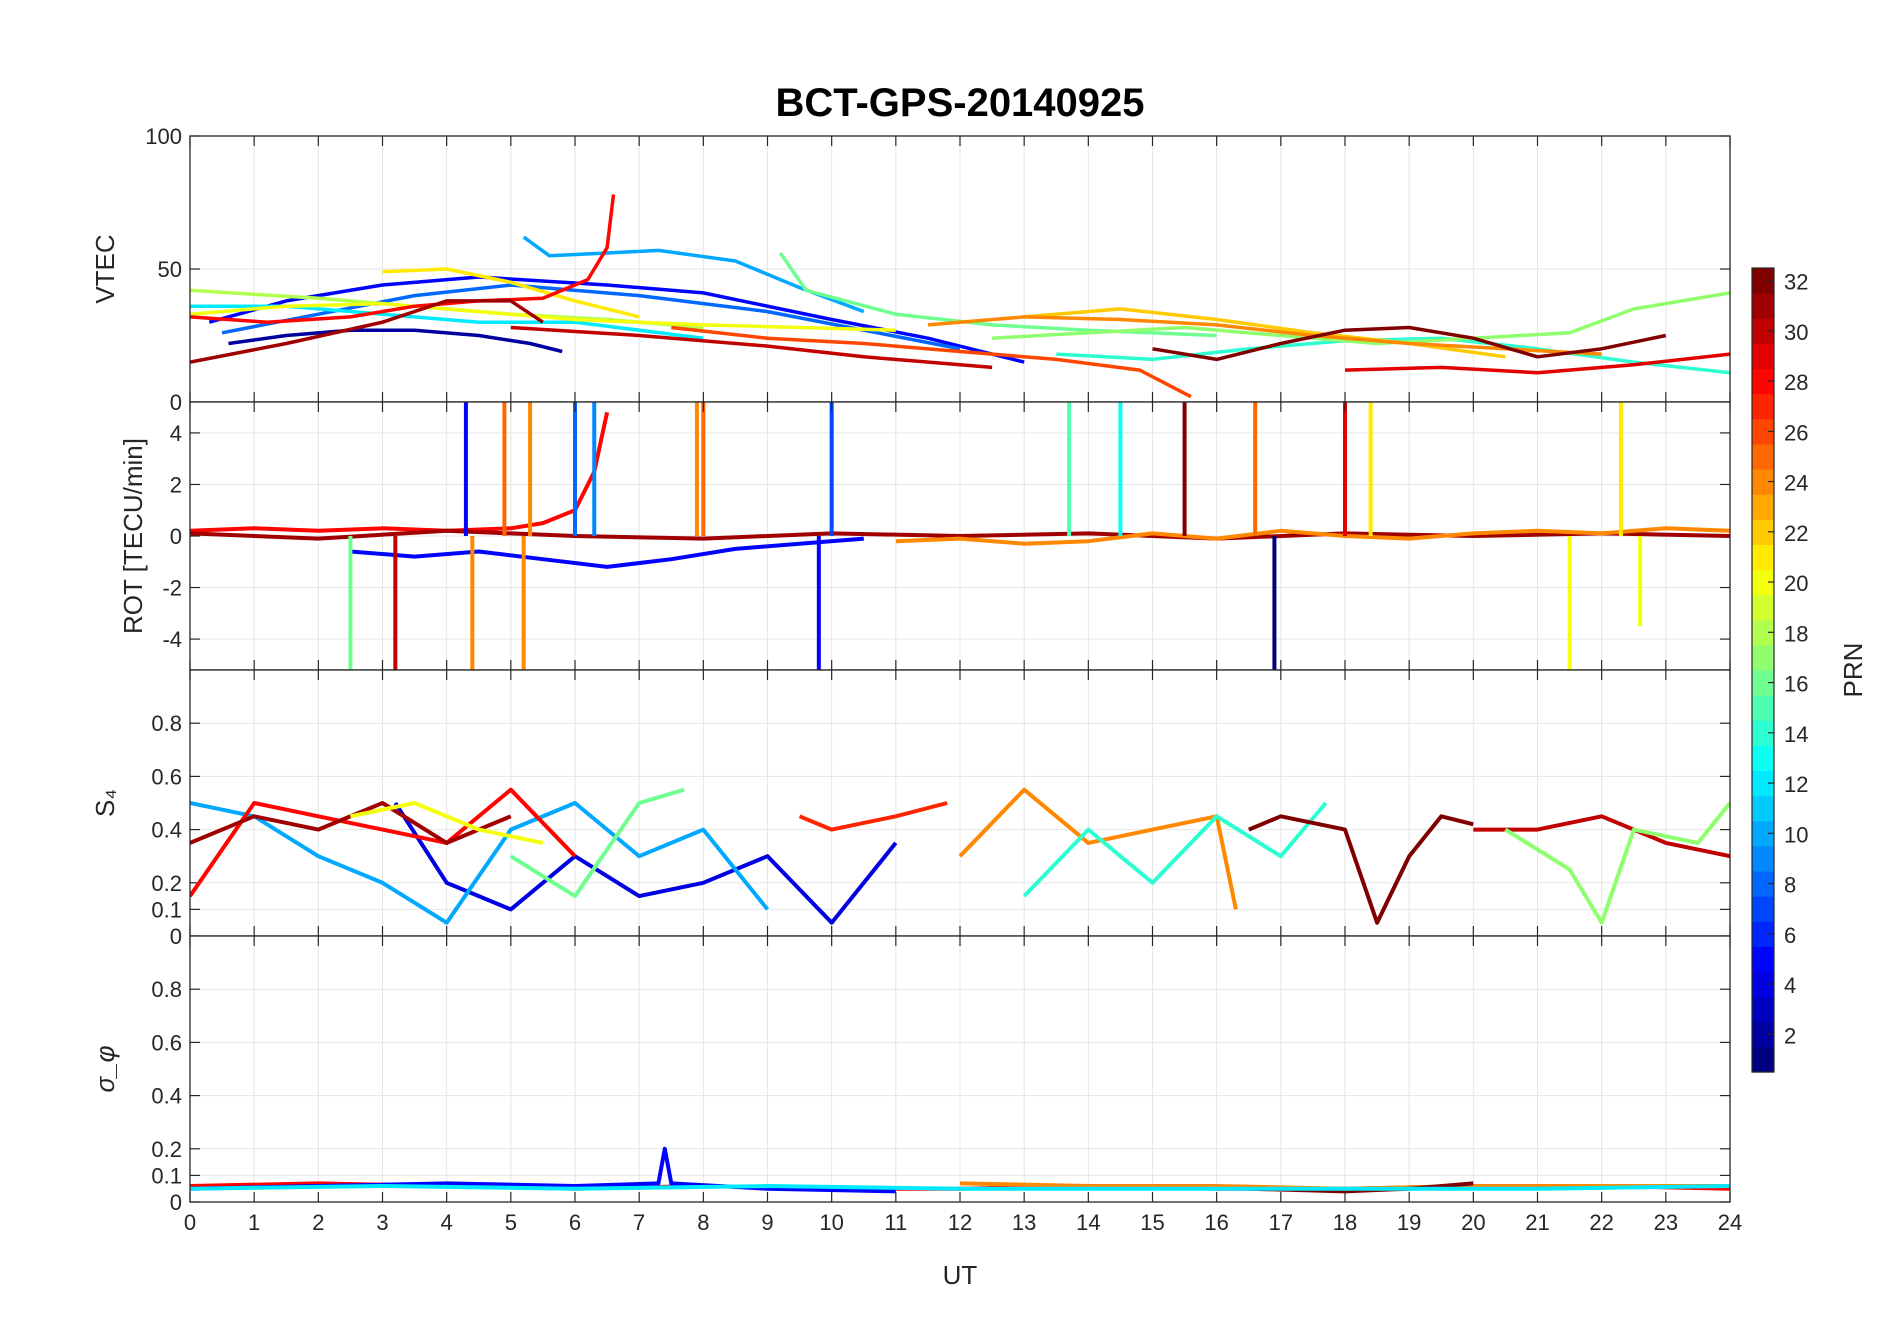  Describe the element at coordinates (1345, 1222) in the screenshot. I see `x-tick-label: 18` at that location.